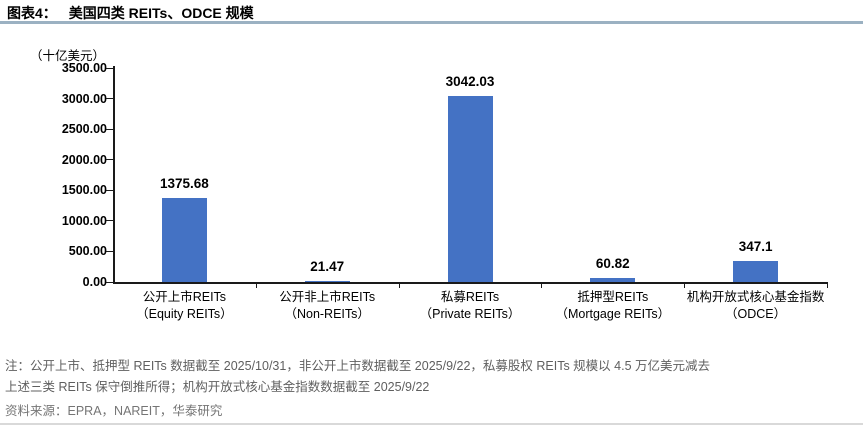 This screenshot has height=426, width=863. What do you see at coordinates (68, 56) in the screenshot?
I see `y-axis-unit-label: （十亿美元）` at bounding box center [68, 56].